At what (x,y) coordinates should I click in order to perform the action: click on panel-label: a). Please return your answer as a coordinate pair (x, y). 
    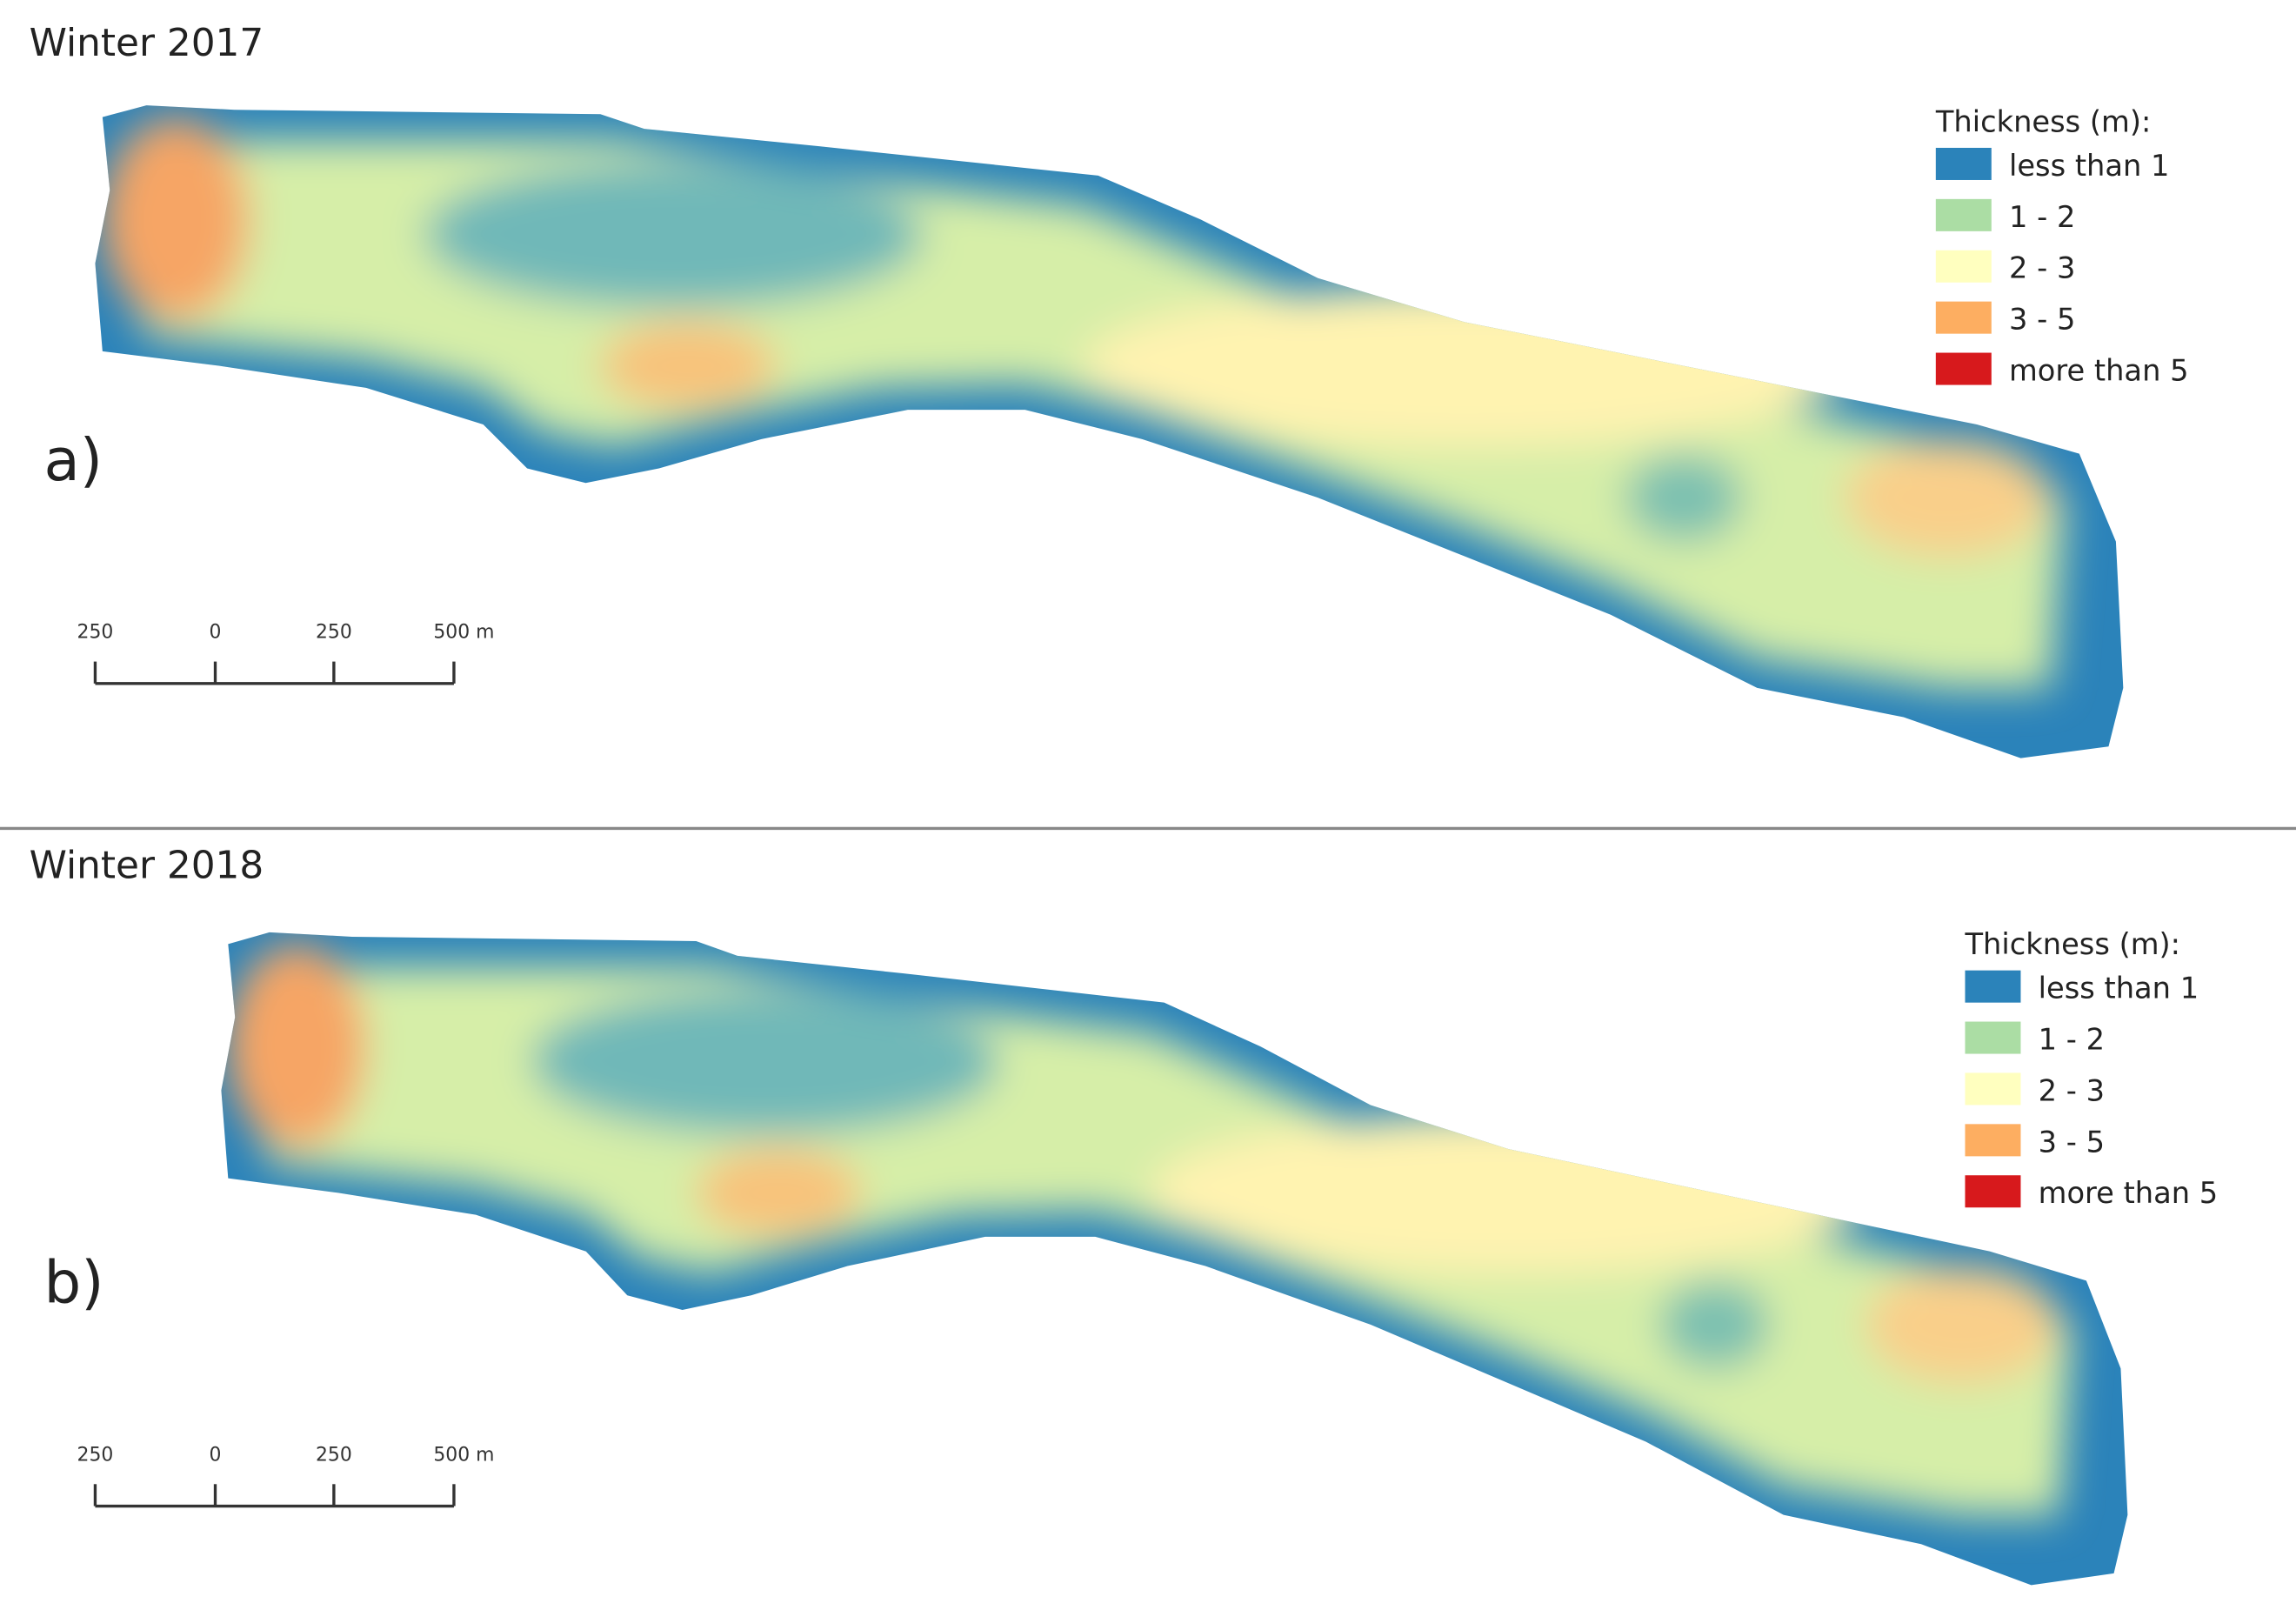
    Looking at the image, I should click on (73, 460).